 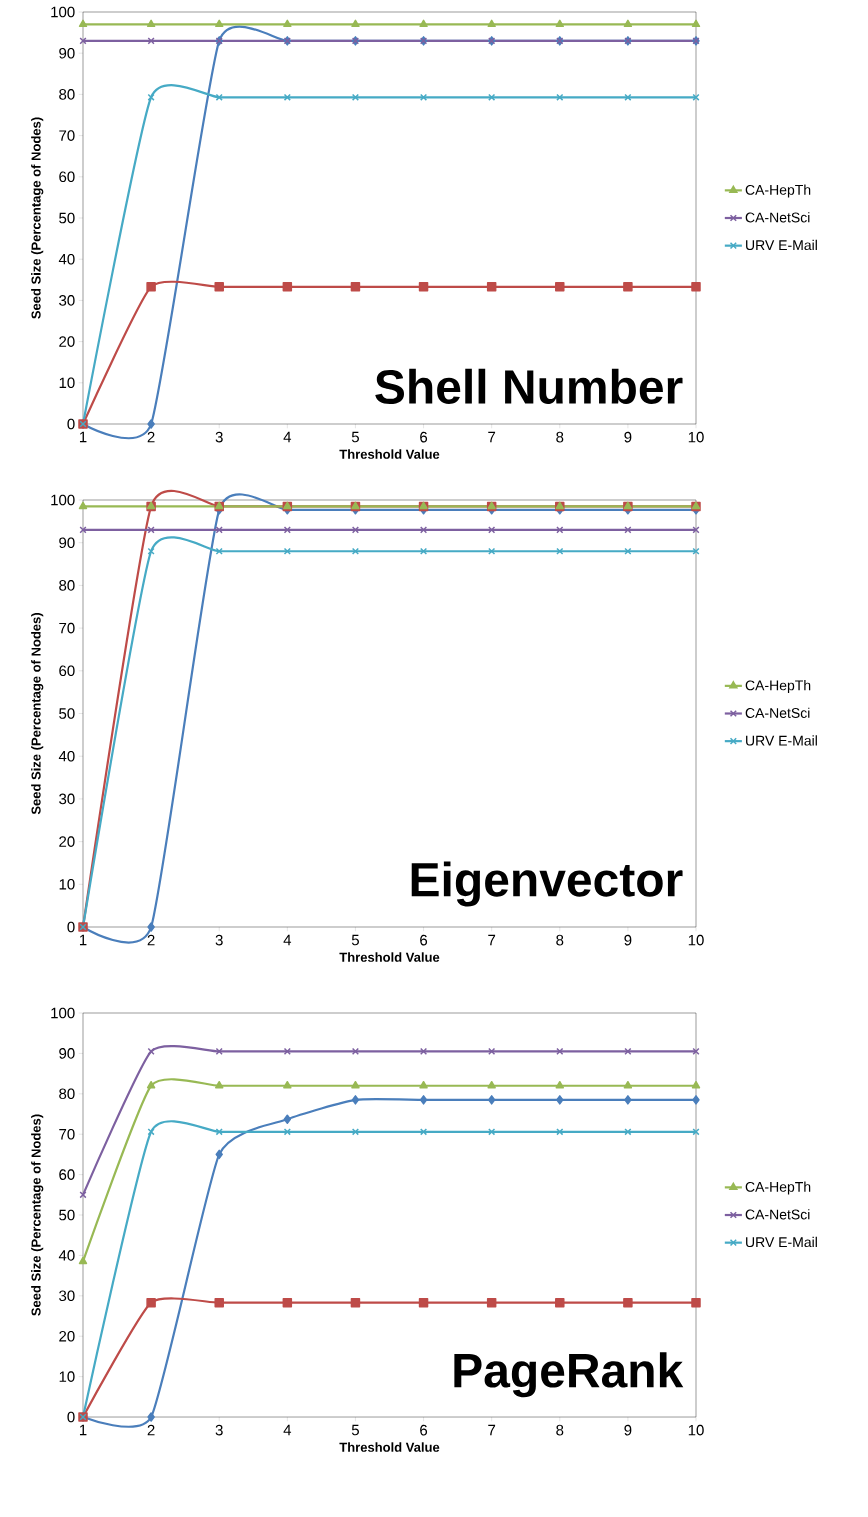 I want to click on text: PageRank, so click(x=569, y=1375).